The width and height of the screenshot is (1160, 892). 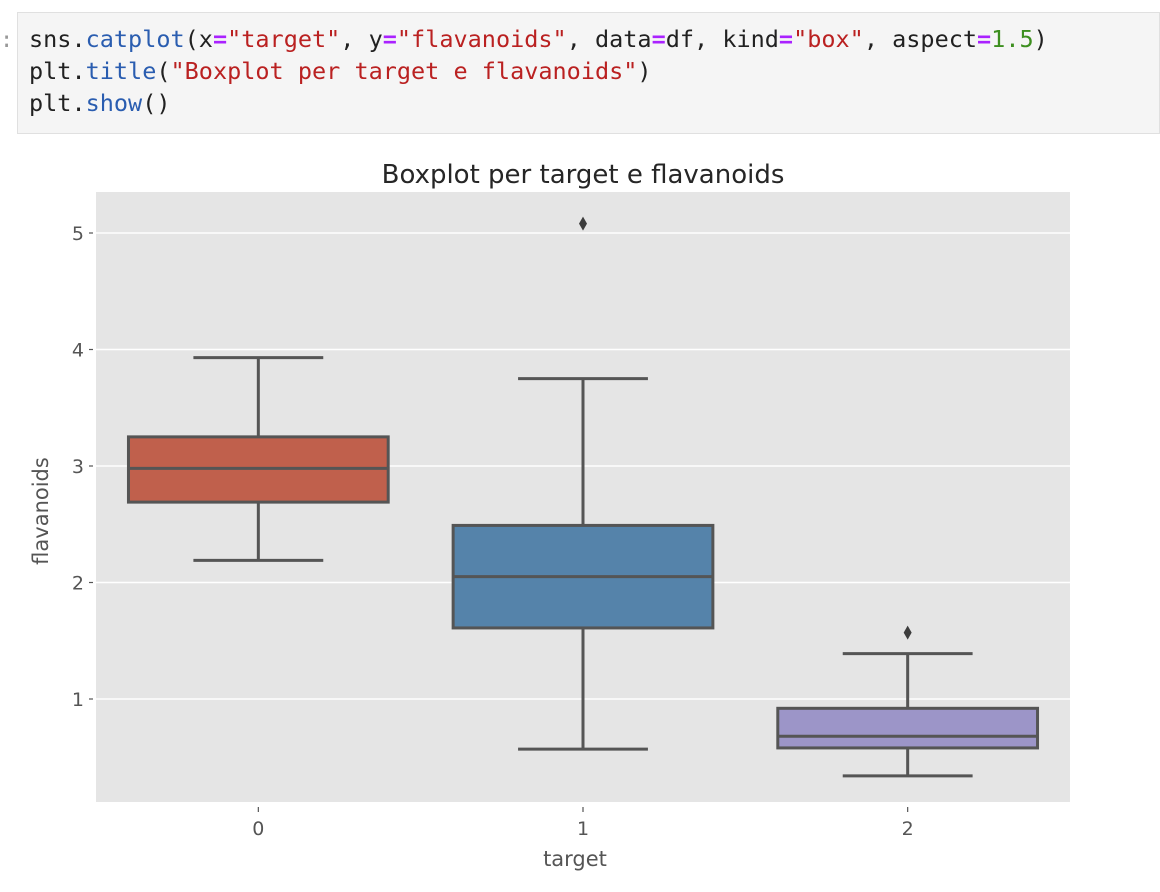 I want to click on code-token: 1.5, so click(x=1012, y=39).